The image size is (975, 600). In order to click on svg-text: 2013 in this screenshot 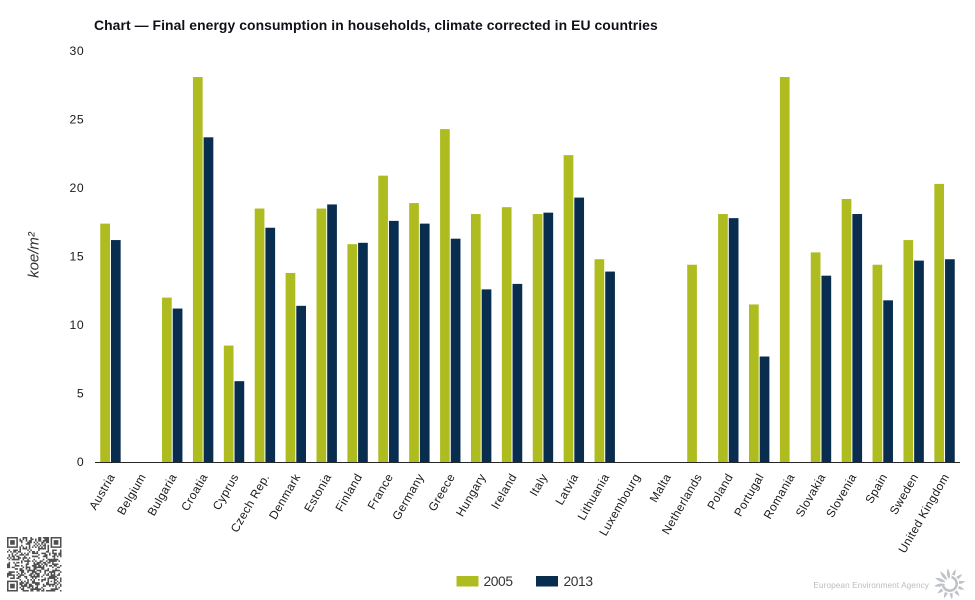, I will do `click(579, 581)`.